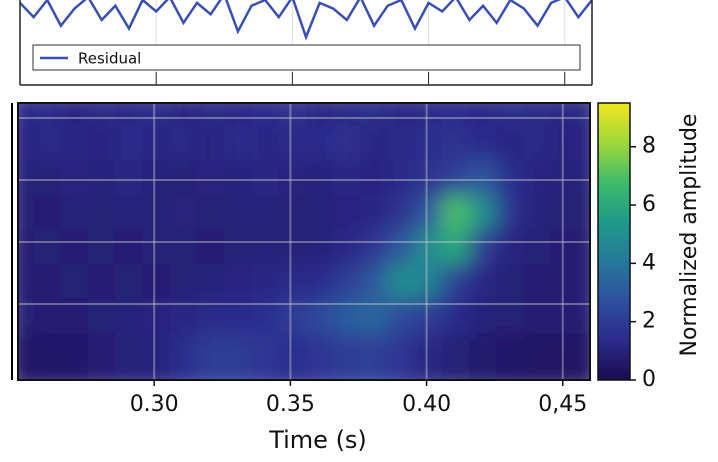 The height and width of the screenshot is (462, 718). Describe the element at coordinates (614, 241) in the screenshot. I see `colorbar` at that location.